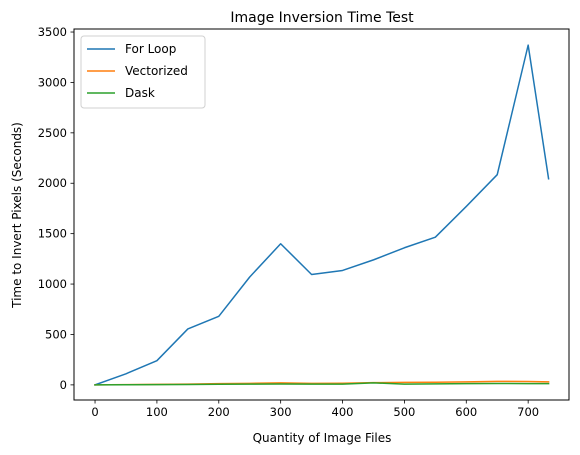  I want to click on series-line-dask, so click(322, 384).